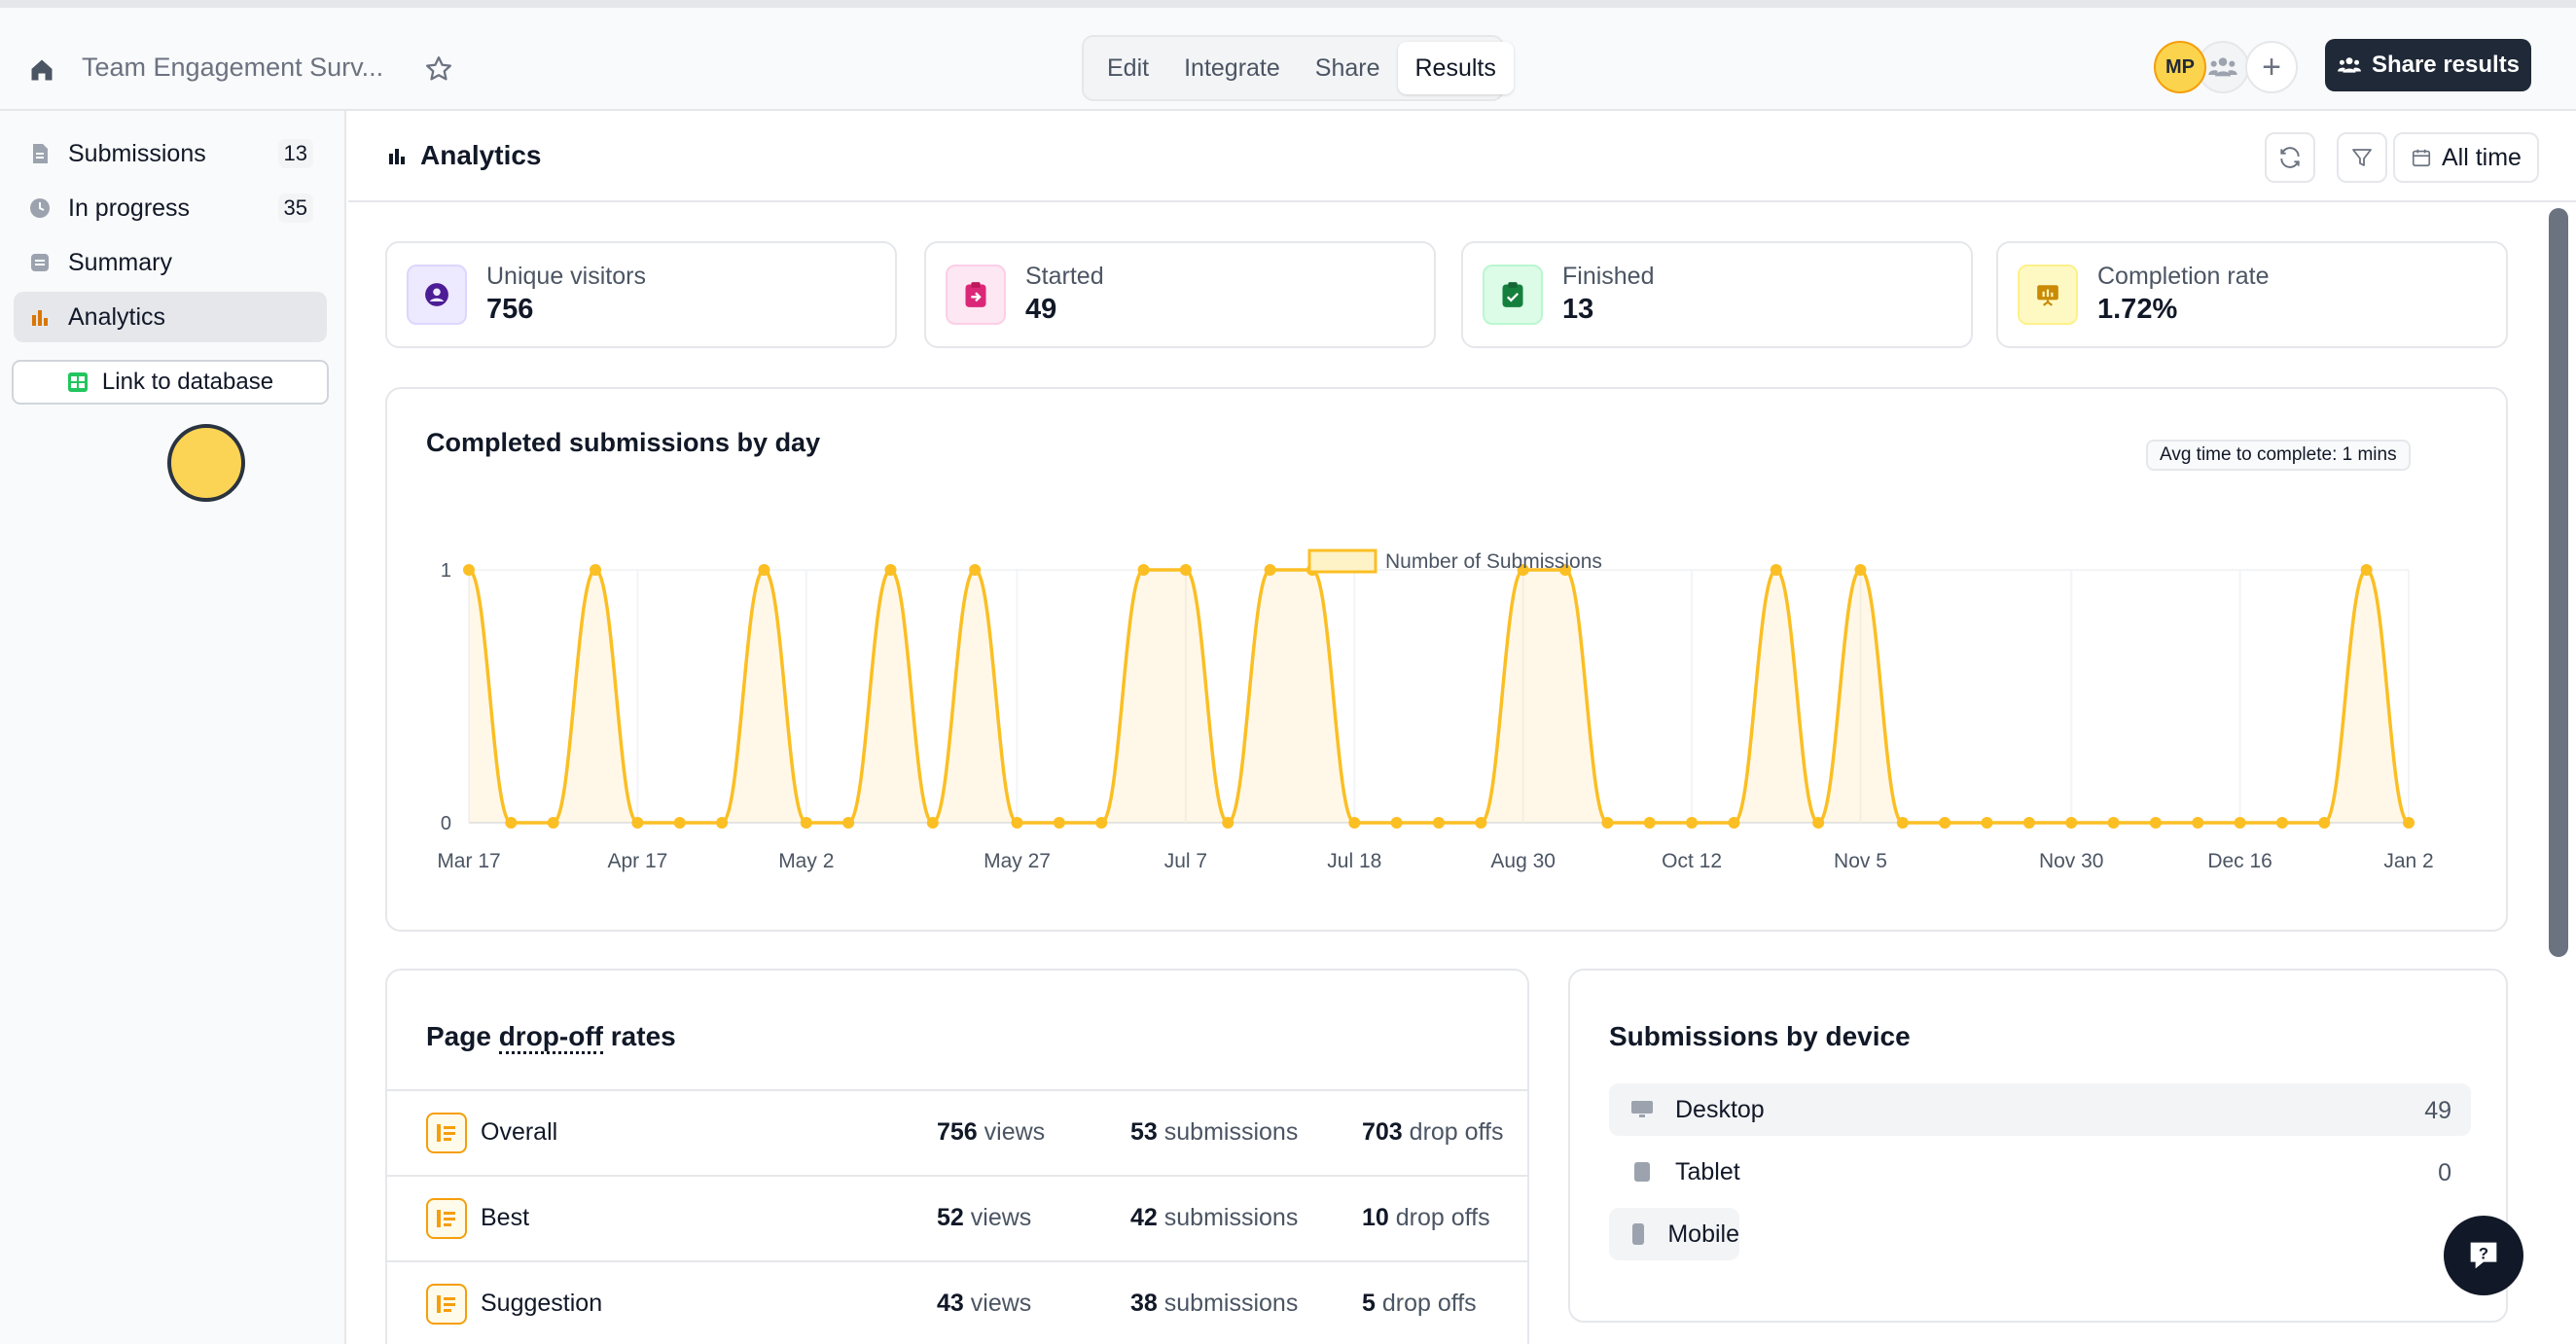  I want to click on home-icon, so click(41, 70).